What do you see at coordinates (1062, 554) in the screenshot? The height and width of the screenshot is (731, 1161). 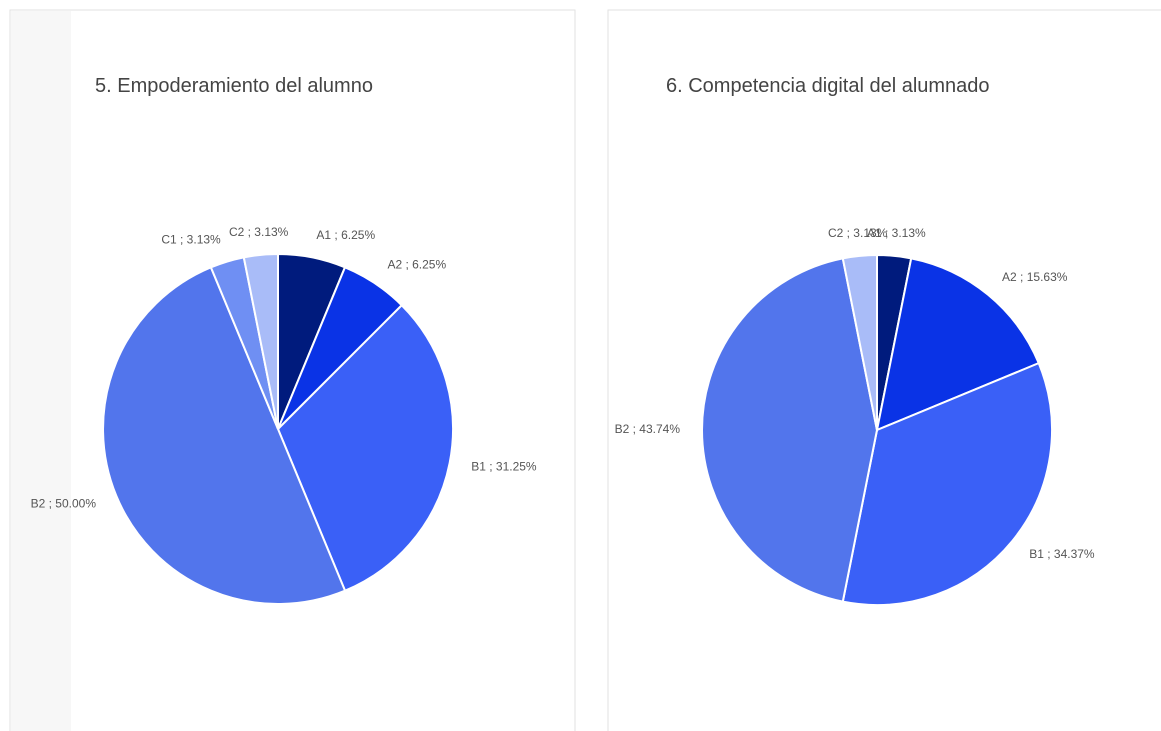 I see `data-label: B1 ; 34.37%` at bounding box center [1062, 554].